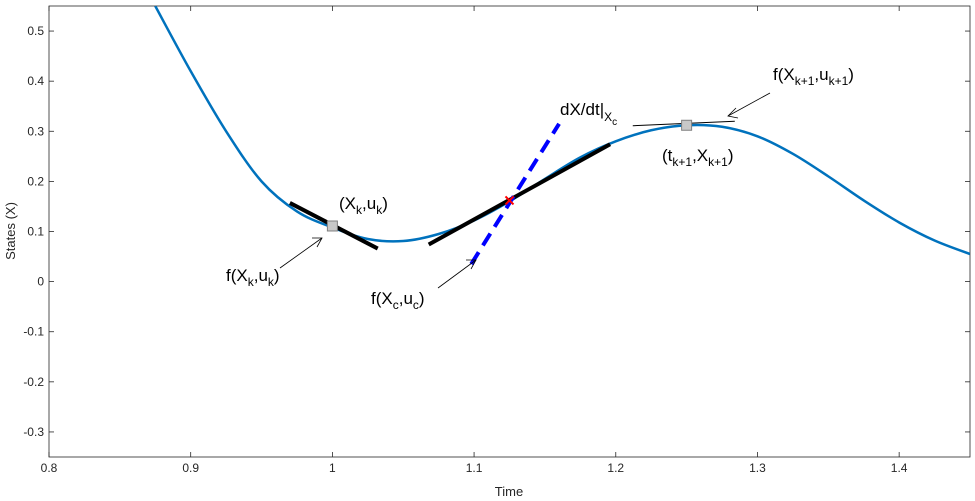 Image resolution: width=975 pixels, height=501 pixels. I want to click on annotation-tk1: (tk+1,Xk+1), so click(698, 157).